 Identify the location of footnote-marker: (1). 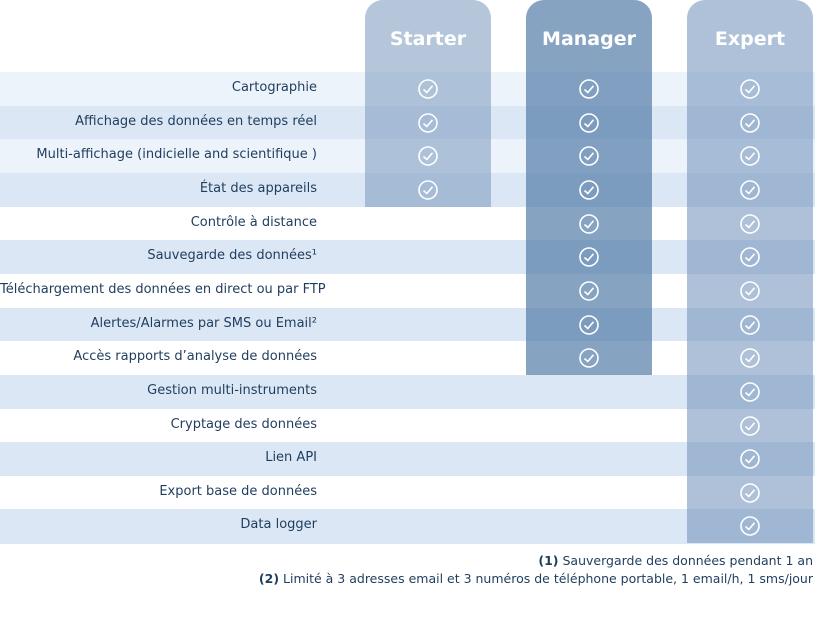
(548, 560).